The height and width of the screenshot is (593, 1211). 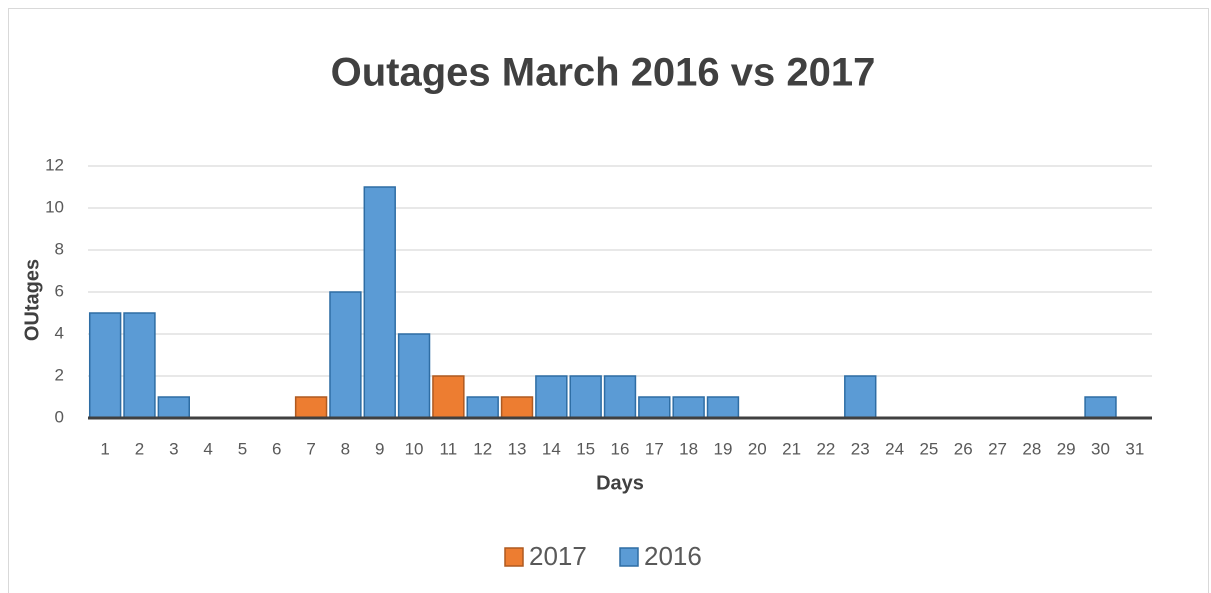 What do you see at coordinates (1134, 448) in the screenshot?
I see `x-tick-label: 31` at bounding box center [1134, 448].